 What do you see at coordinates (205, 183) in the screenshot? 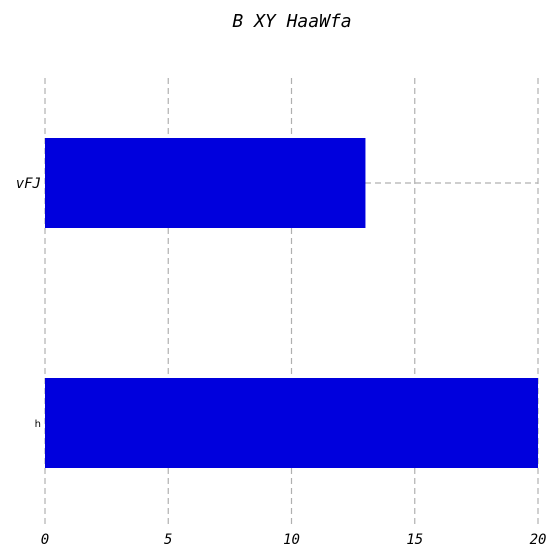
I see `bar-vFJ` at bounding box center [205, 183].